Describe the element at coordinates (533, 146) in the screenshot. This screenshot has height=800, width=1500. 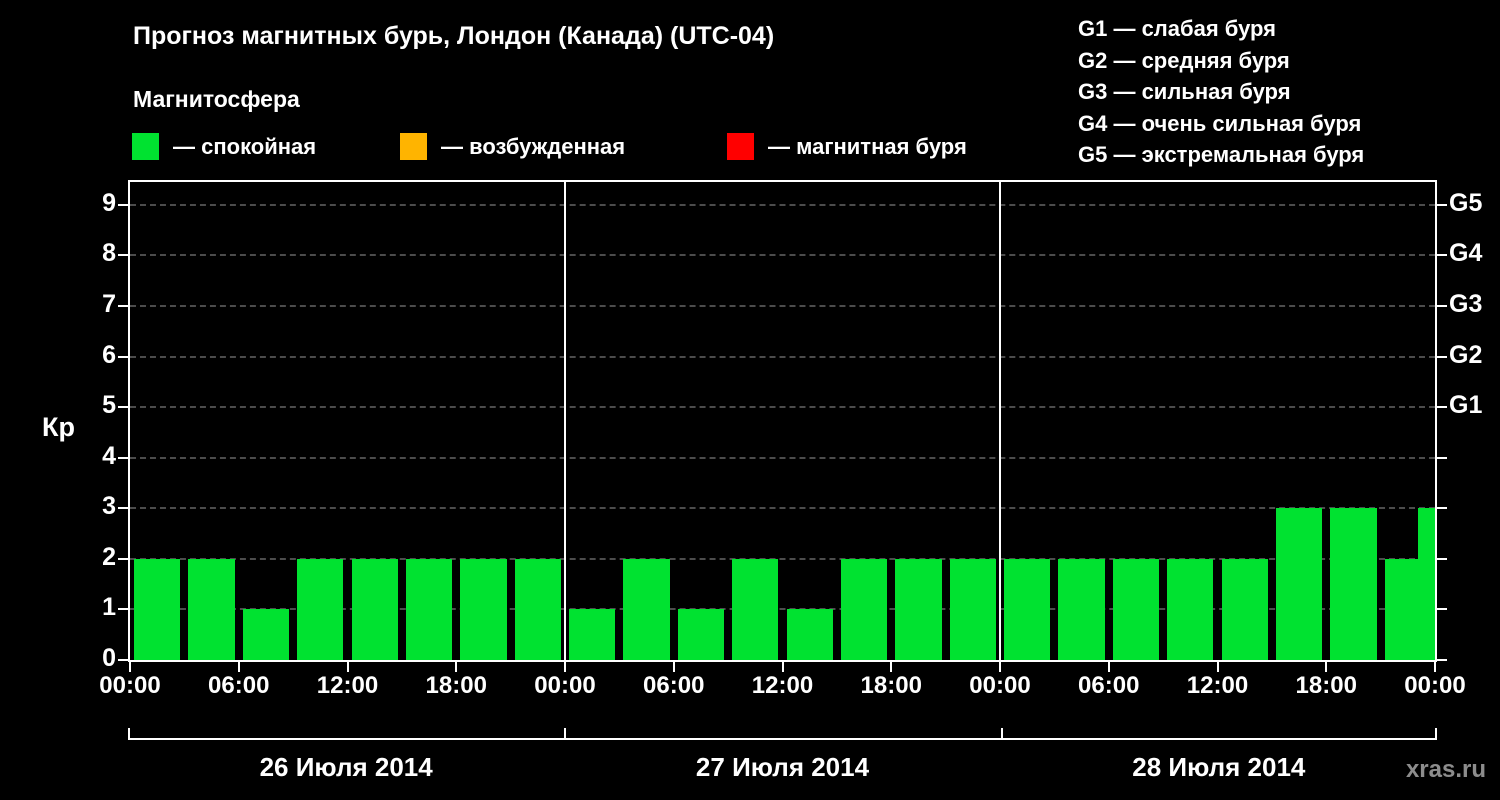
I see `legend-item-label: — возбужденная` at that location.